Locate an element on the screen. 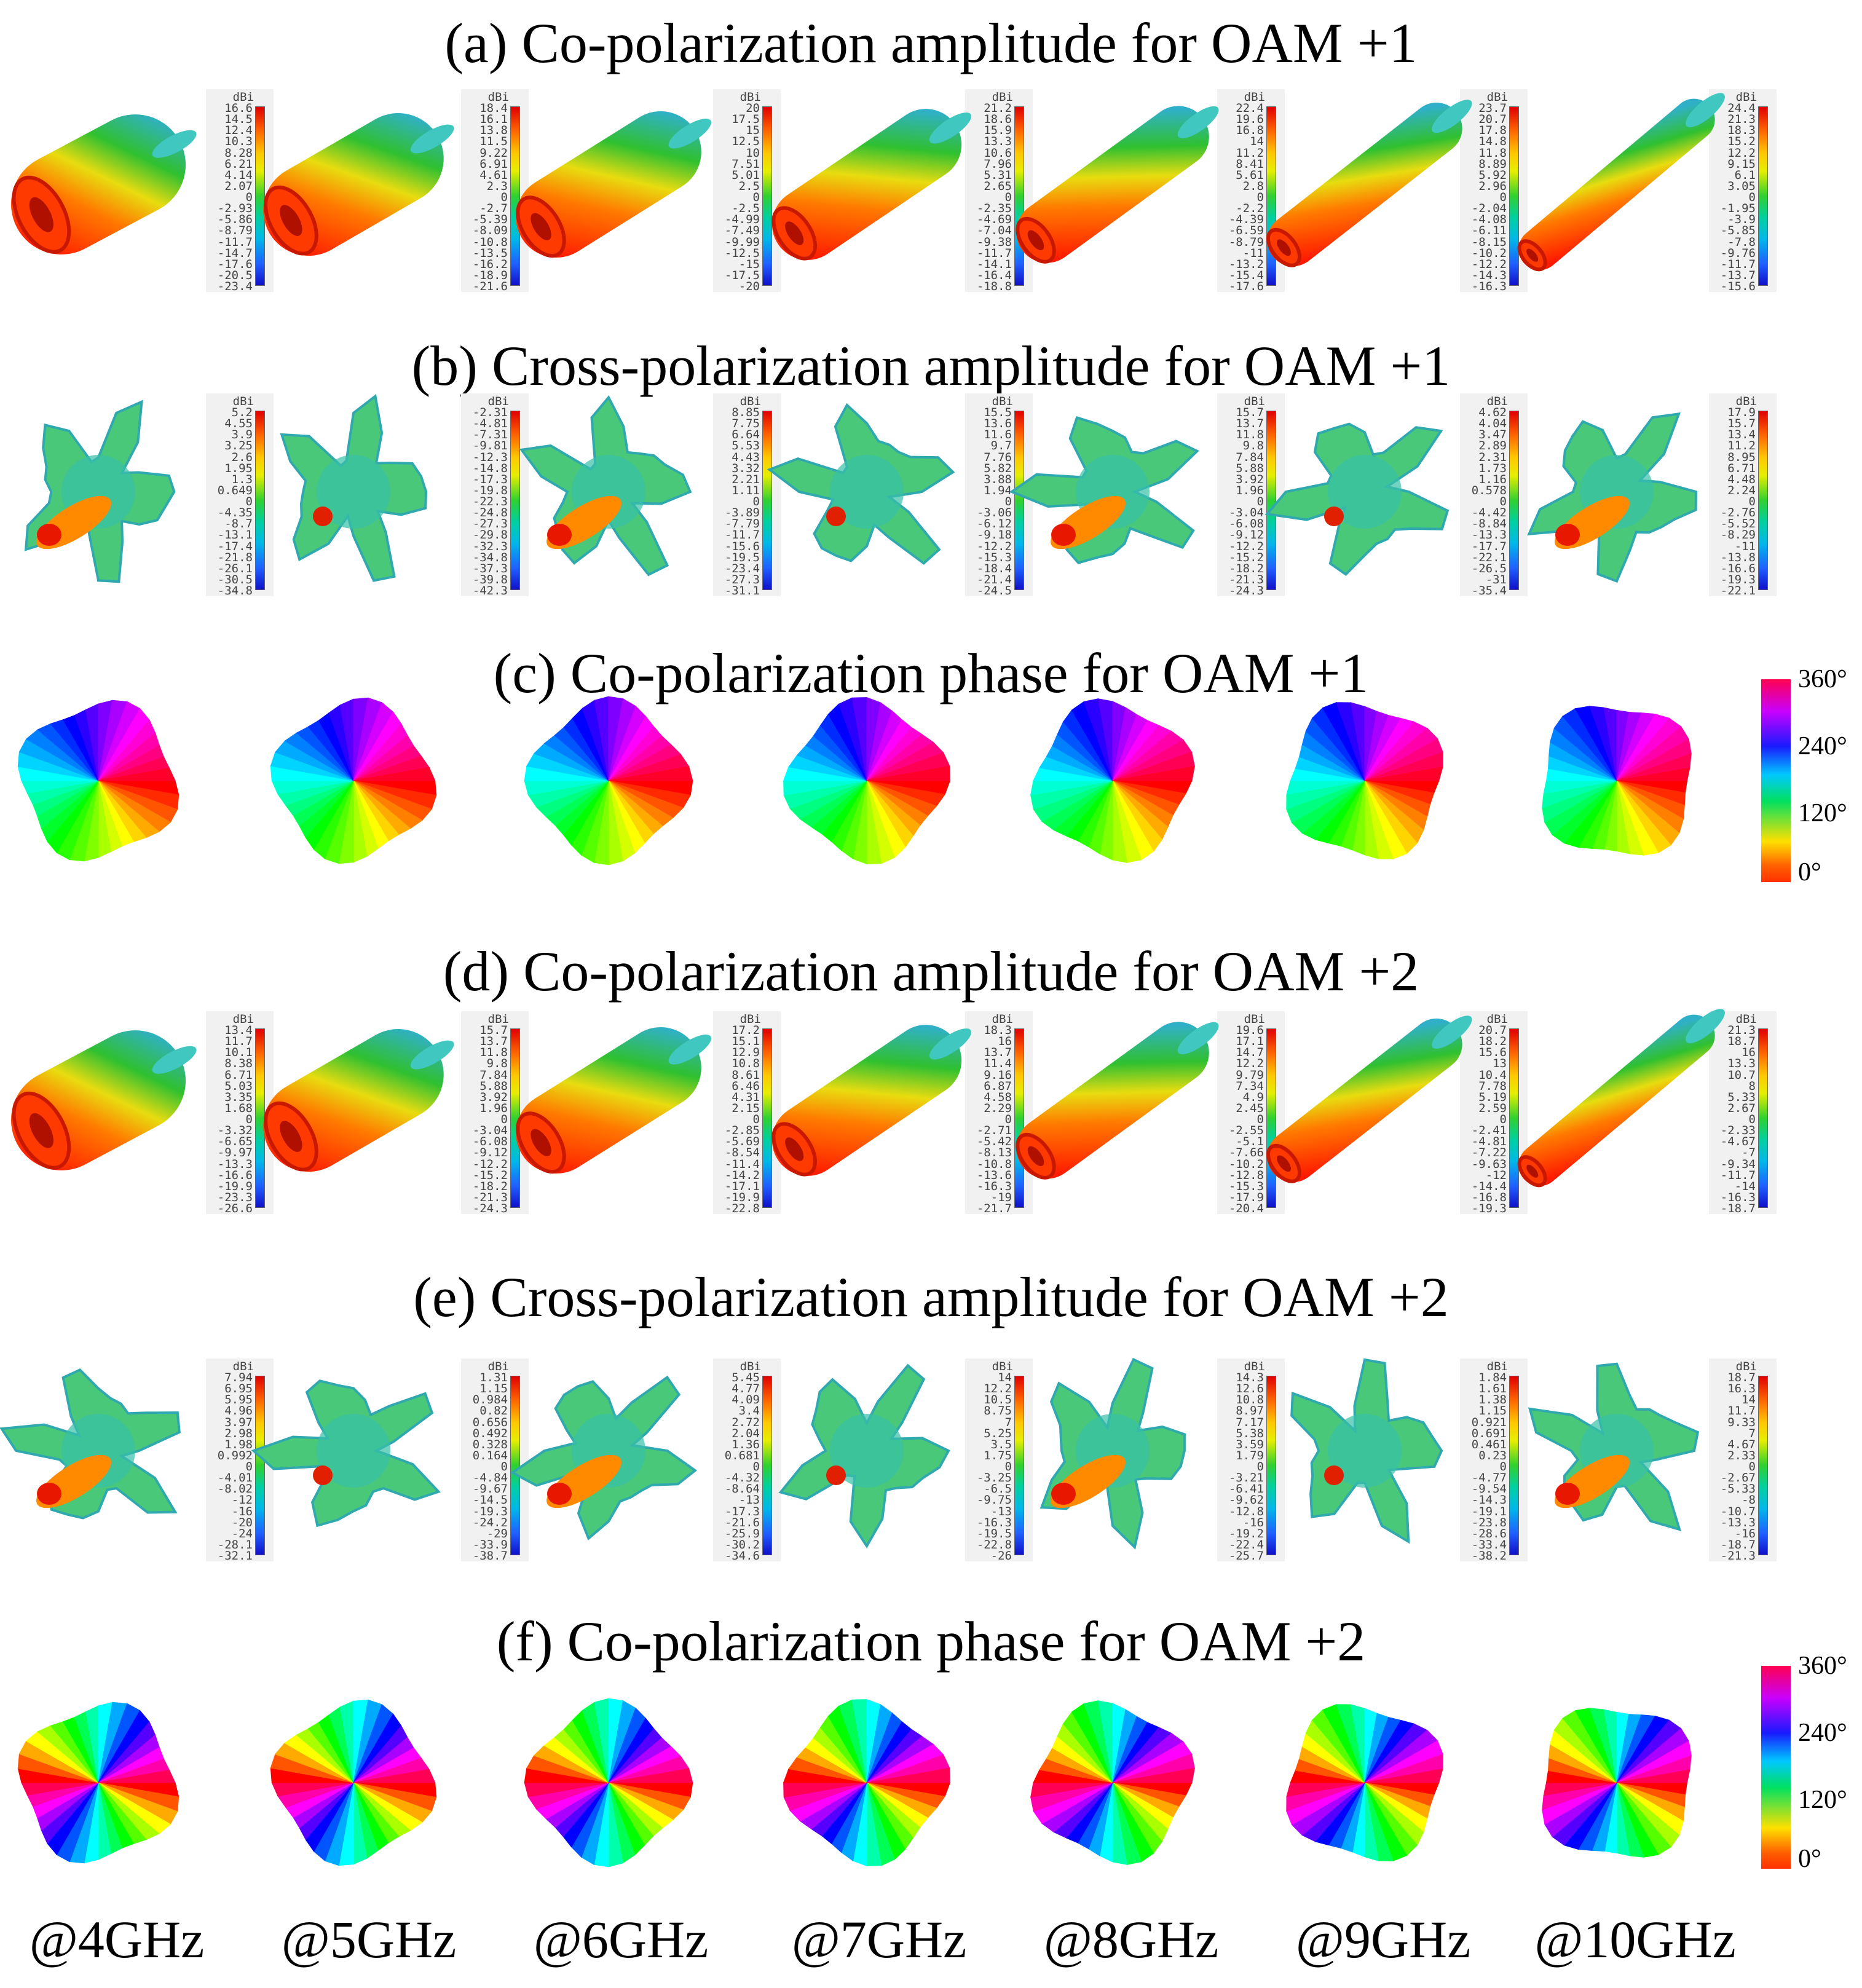 Image resolution: width=1862 pixels, height=1988 pixels. colorbar-tick-label: 1.61 is located at coordinates (1492, 1389).